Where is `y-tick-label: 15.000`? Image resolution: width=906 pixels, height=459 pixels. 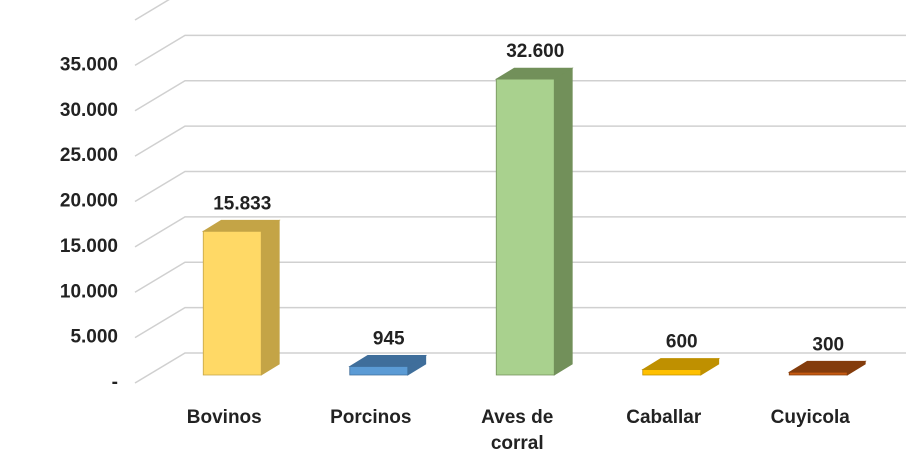 y-tick-label: 15.000 is located at coordinates (89, 246).